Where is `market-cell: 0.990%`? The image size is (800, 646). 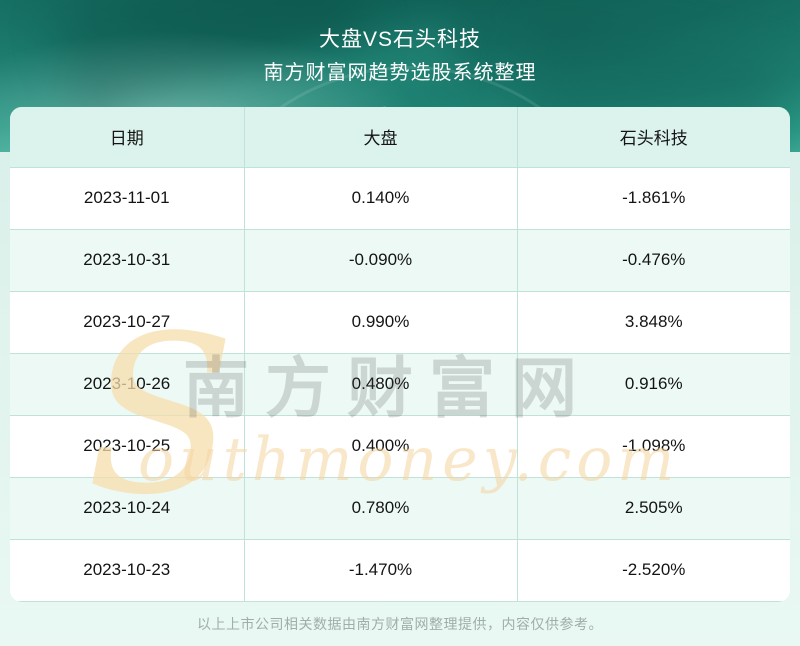 market-cell: 0.990% is located at coordinates (381, 322).